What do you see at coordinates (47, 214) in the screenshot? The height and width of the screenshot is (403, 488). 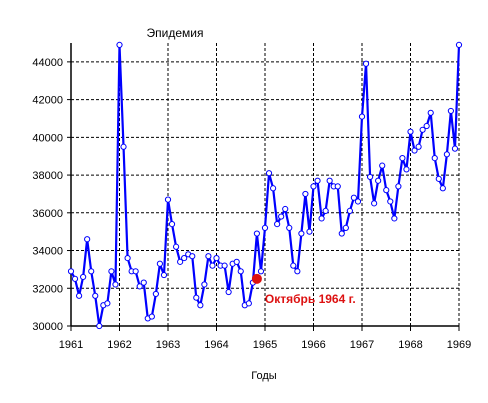 I see `y-tick-label-3: 36000` at bounding box center [47, 214].